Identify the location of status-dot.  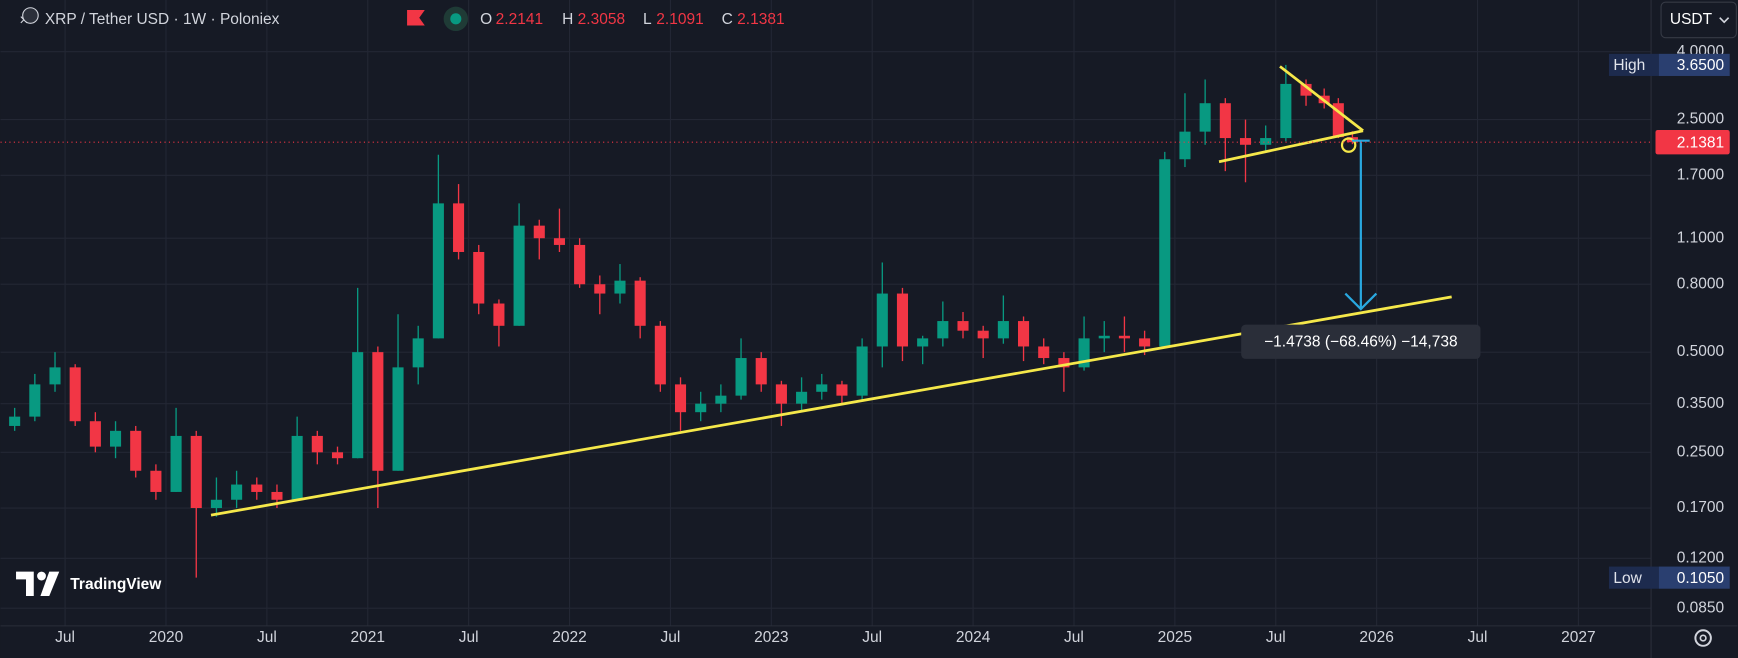
(456, 19).